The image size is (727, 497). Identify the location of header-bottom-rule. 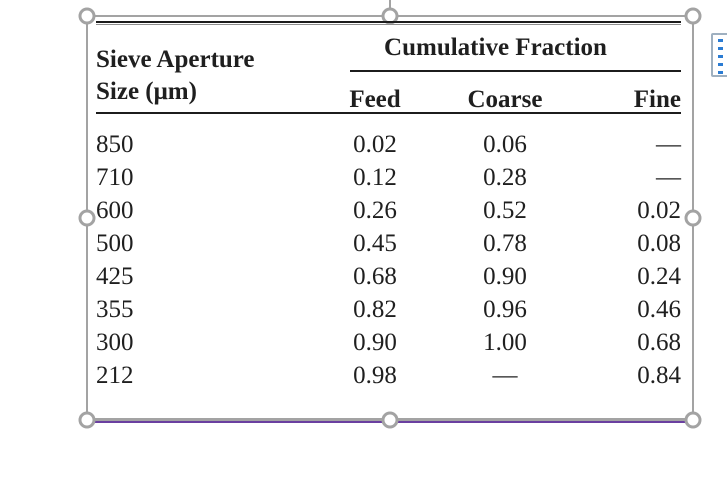
(388, 113).